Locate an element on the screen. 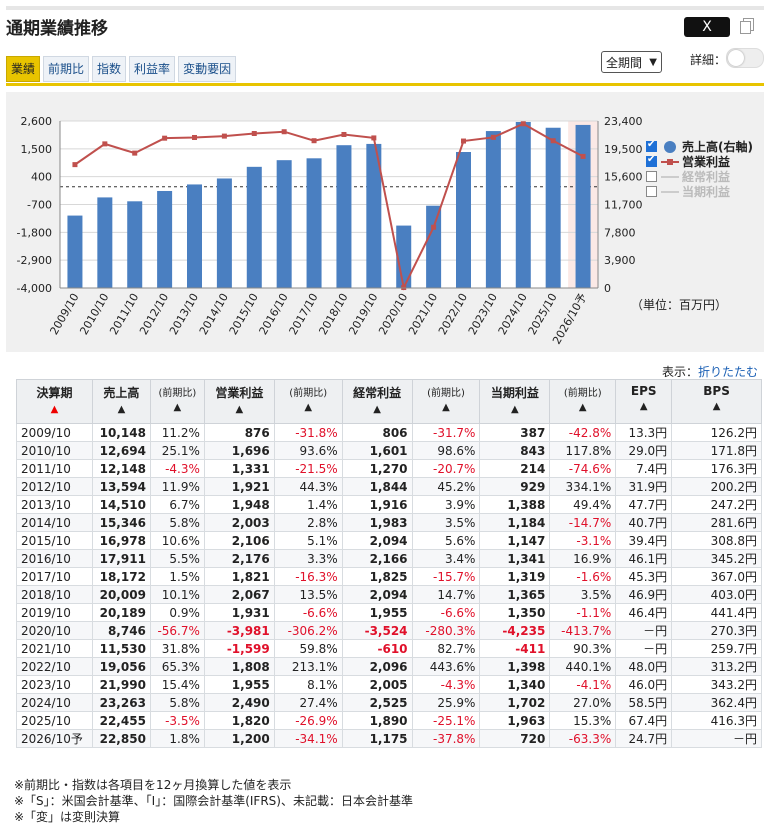 The height and width of the screenshot is (825, 769). col-sales: 売上高 ▲ is located at coordinates (121, 401).